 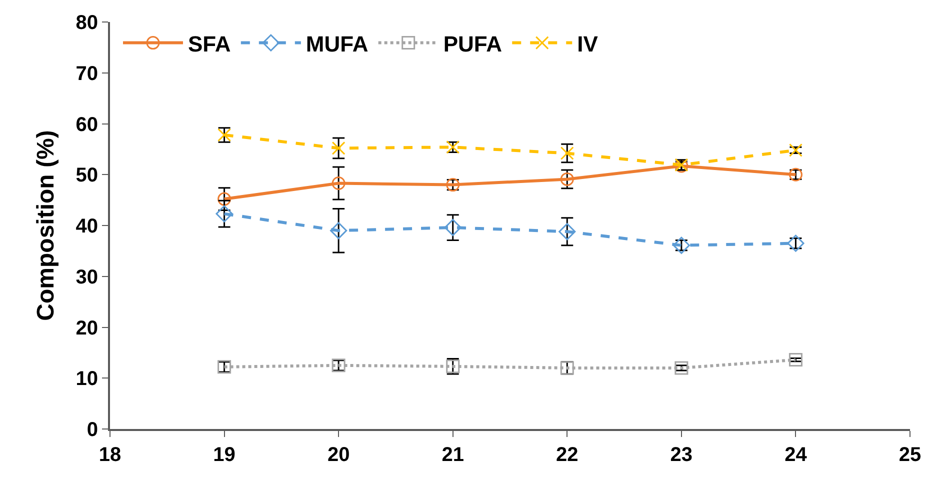 I want to click on y-tick-label: 10, so click(x=87, y=379).